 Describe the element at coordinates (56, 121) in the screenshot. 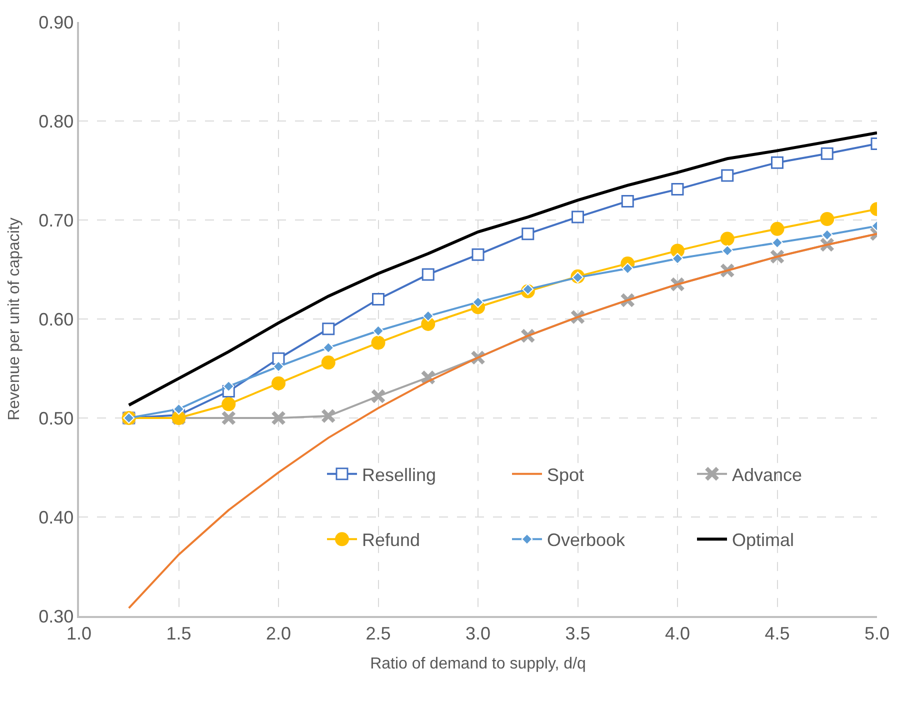

I see `y-tick-label: 0.80` at that location.